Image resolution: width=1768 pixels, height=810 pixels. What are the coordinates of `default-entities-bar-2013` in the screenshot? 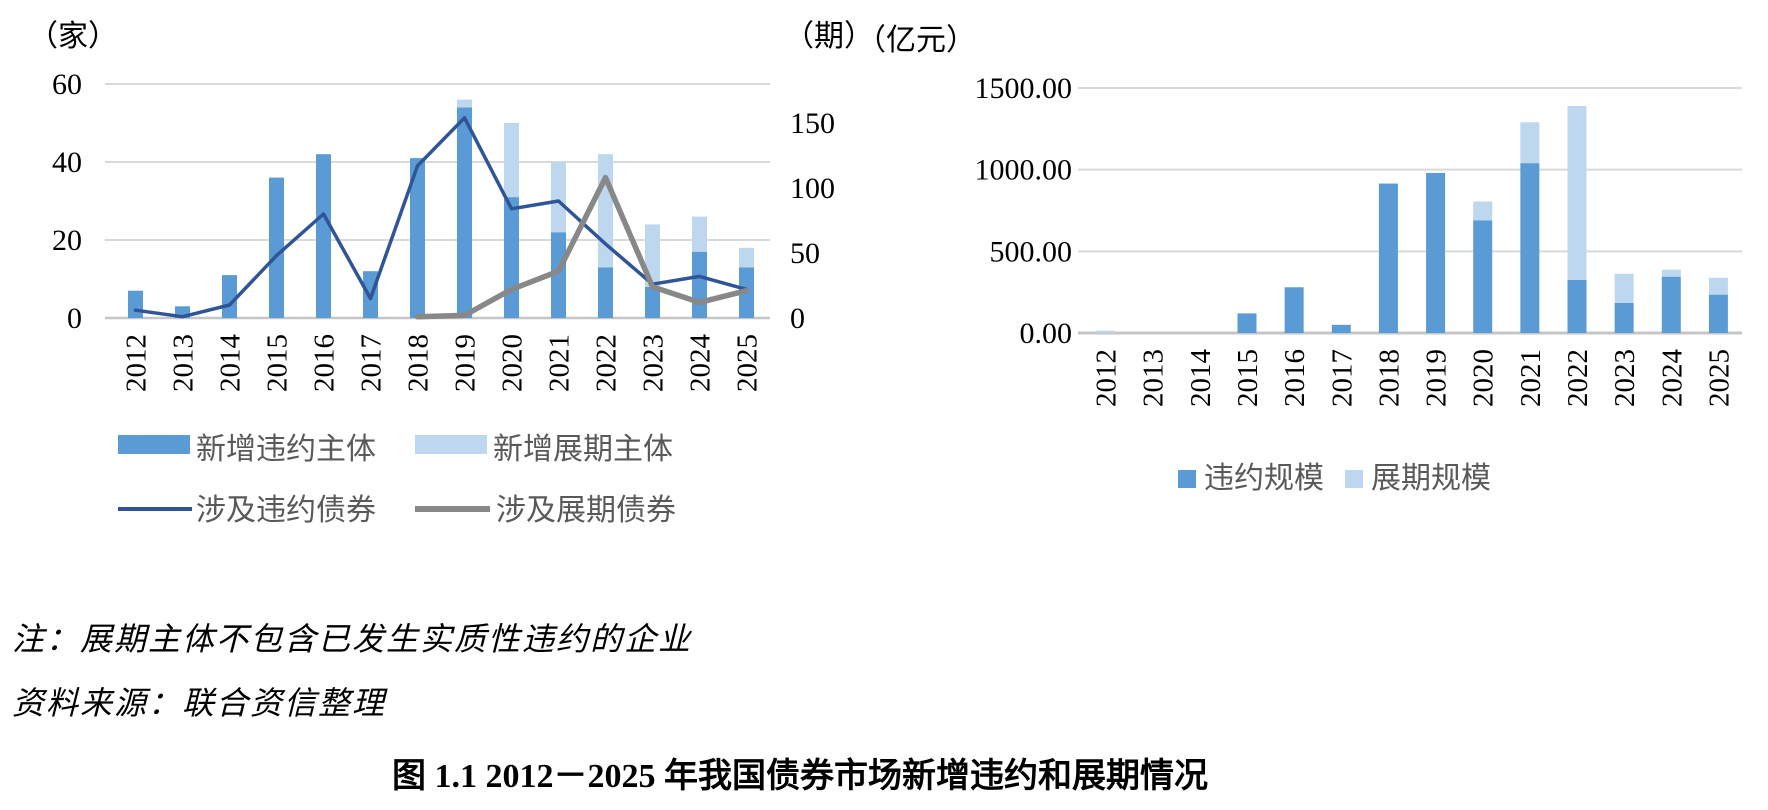 It's located at (182, 312).